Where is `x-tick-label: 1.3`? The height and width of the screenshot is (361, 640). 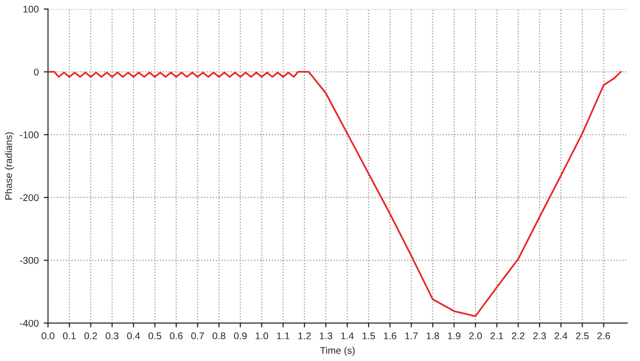 x-tick-label: 1.3 is located at coordinates (326, 336).